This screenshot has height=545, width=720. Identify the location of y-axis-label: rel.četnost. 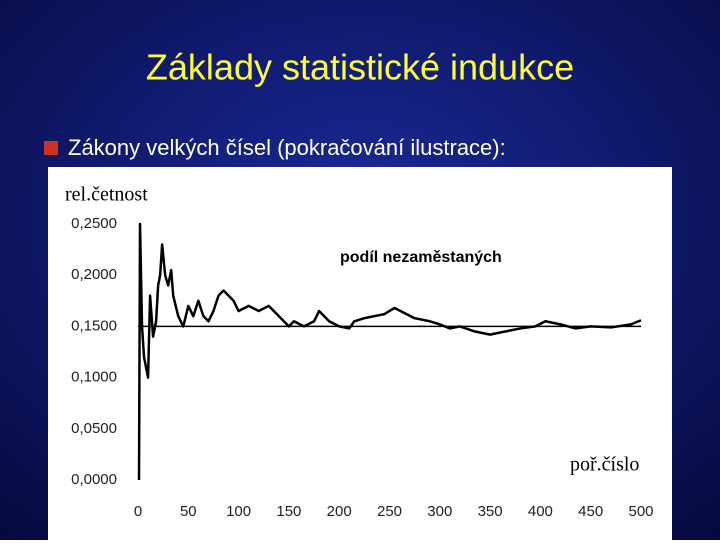
(106, 195).